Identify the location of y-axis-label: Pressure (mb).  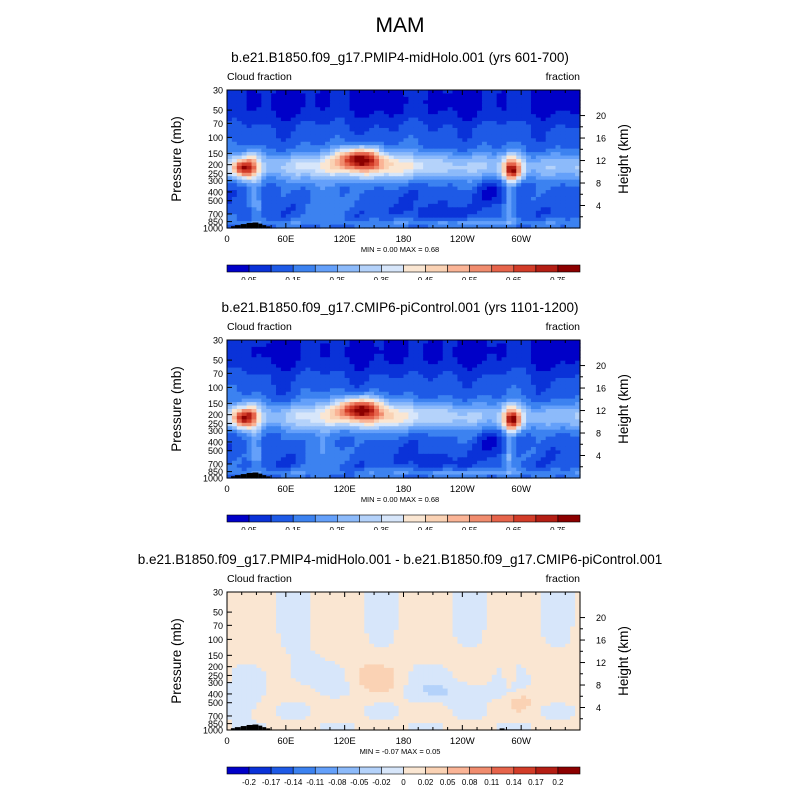
(176, 159).